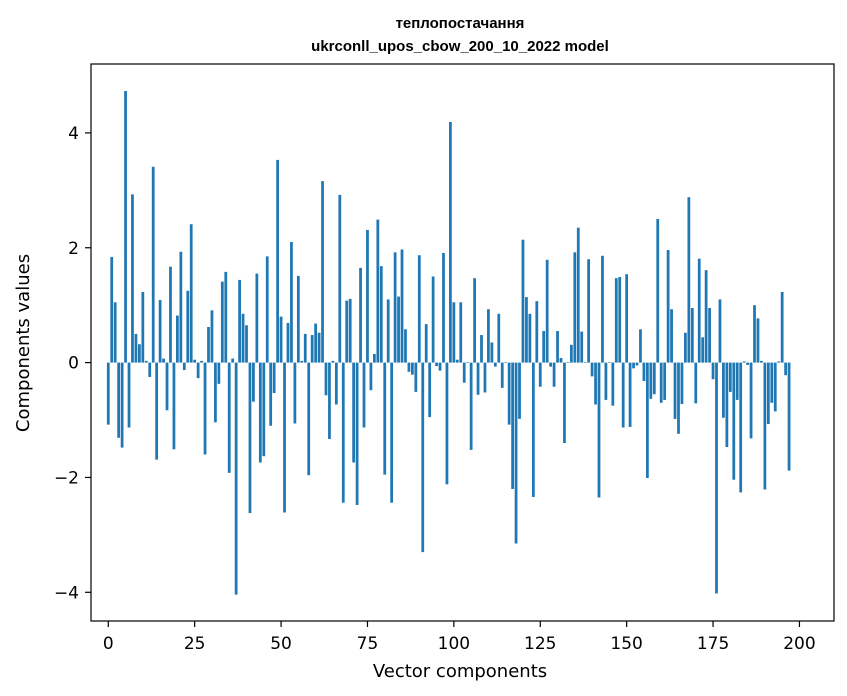  Describe the element at coordinates (66, 593) in the screenshot. I see `y-tick-label: −4` at that location.